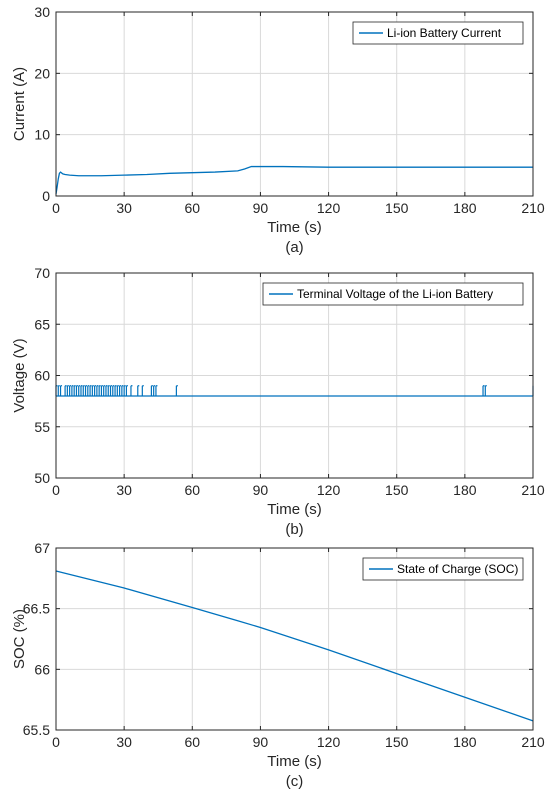 The height and width of the screenshot is (796, 550). What do you see at coordinates (295, 781) in the screenshot?
I see `chart-3-caption: (c)` at bounding box center [295, 781].